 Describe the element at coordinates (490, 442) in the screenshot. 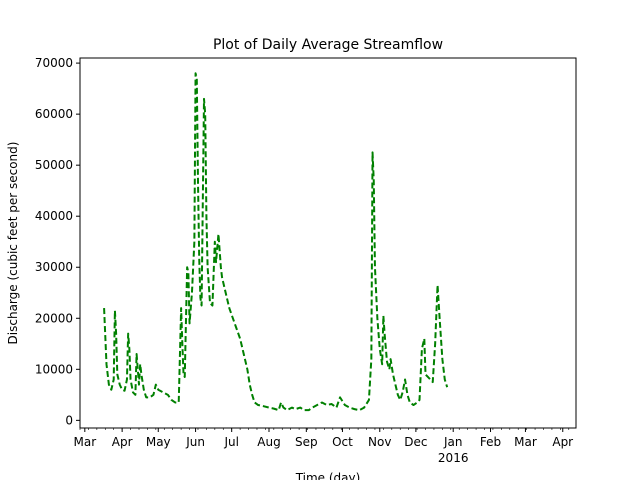

I see `x-tick-label: Feb` at that location.